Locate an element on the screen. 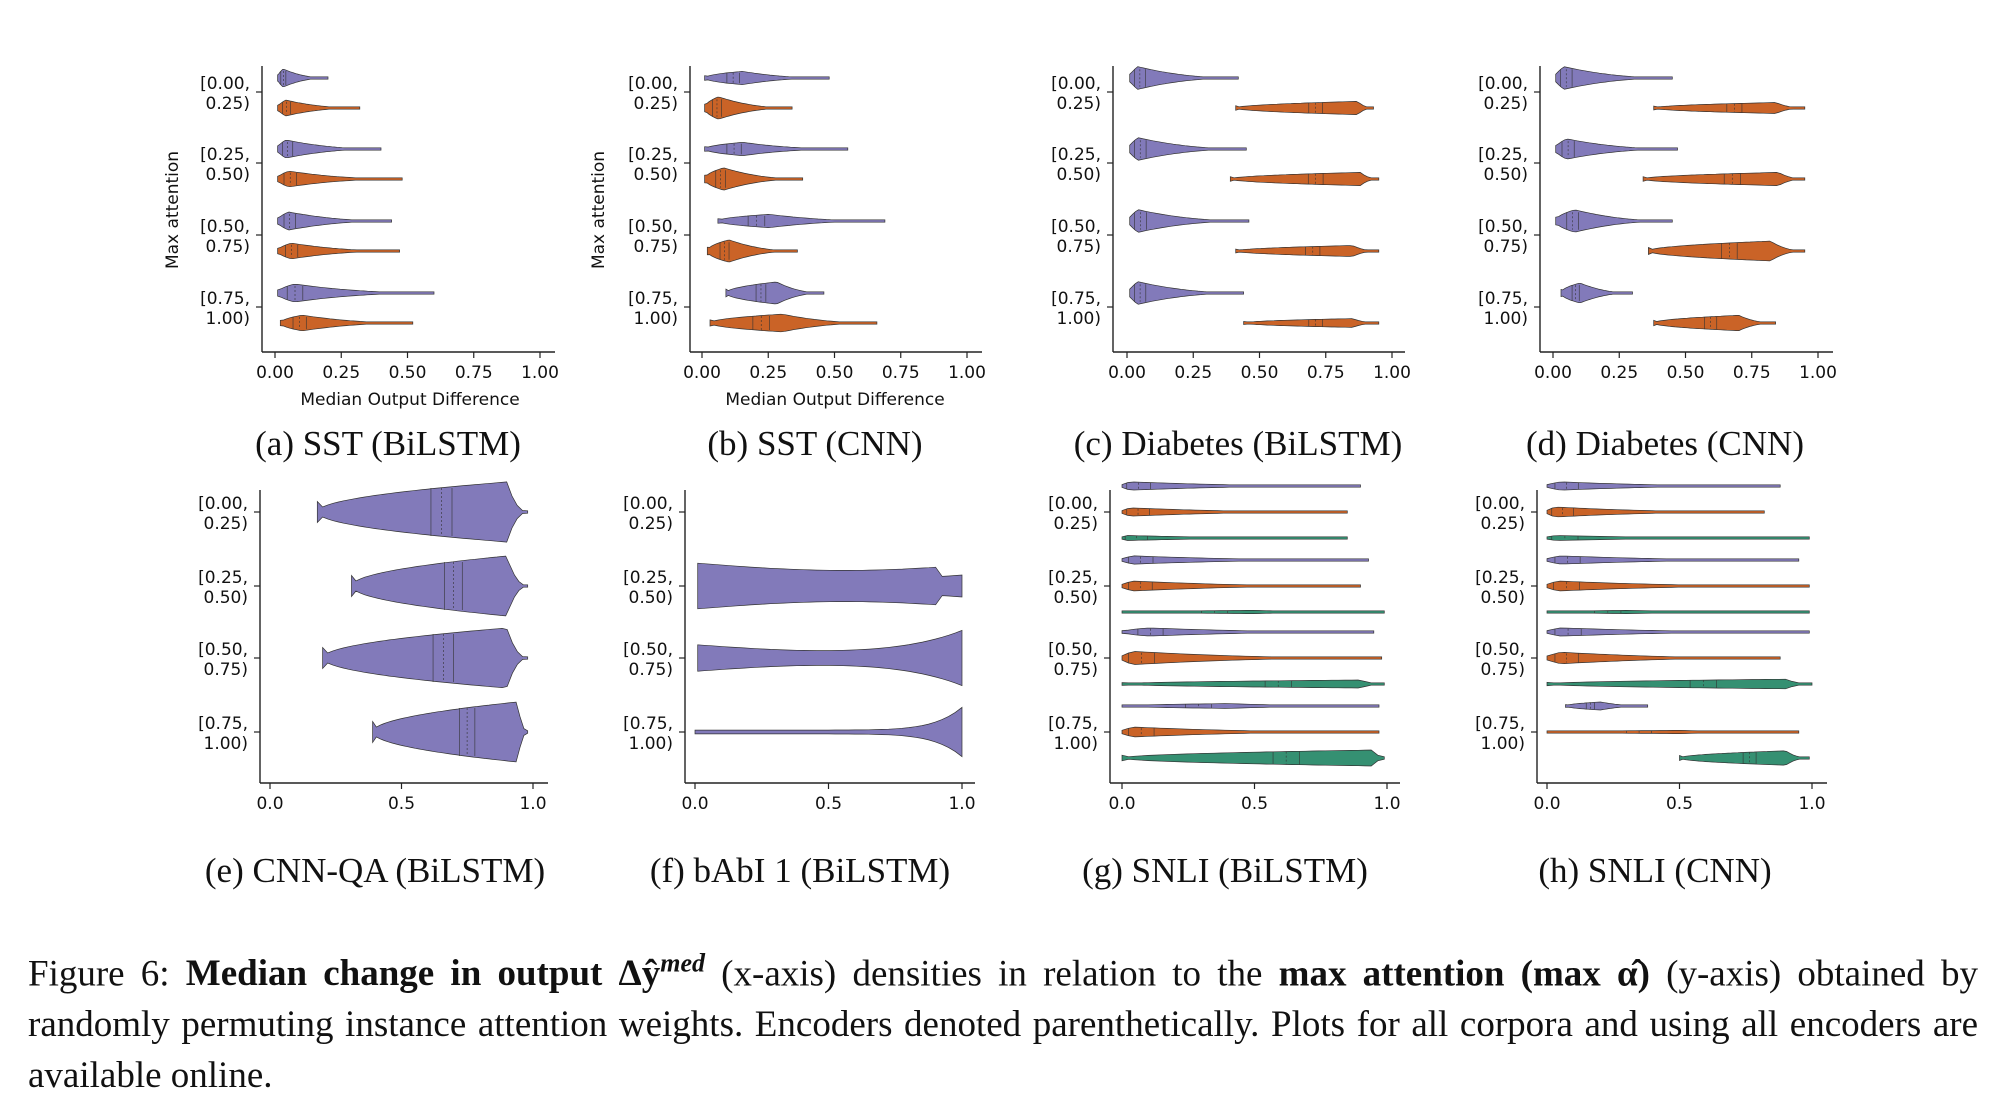  subcaption: (g) SNLI (BiLSTM) is located at coordinates (1225, 870).